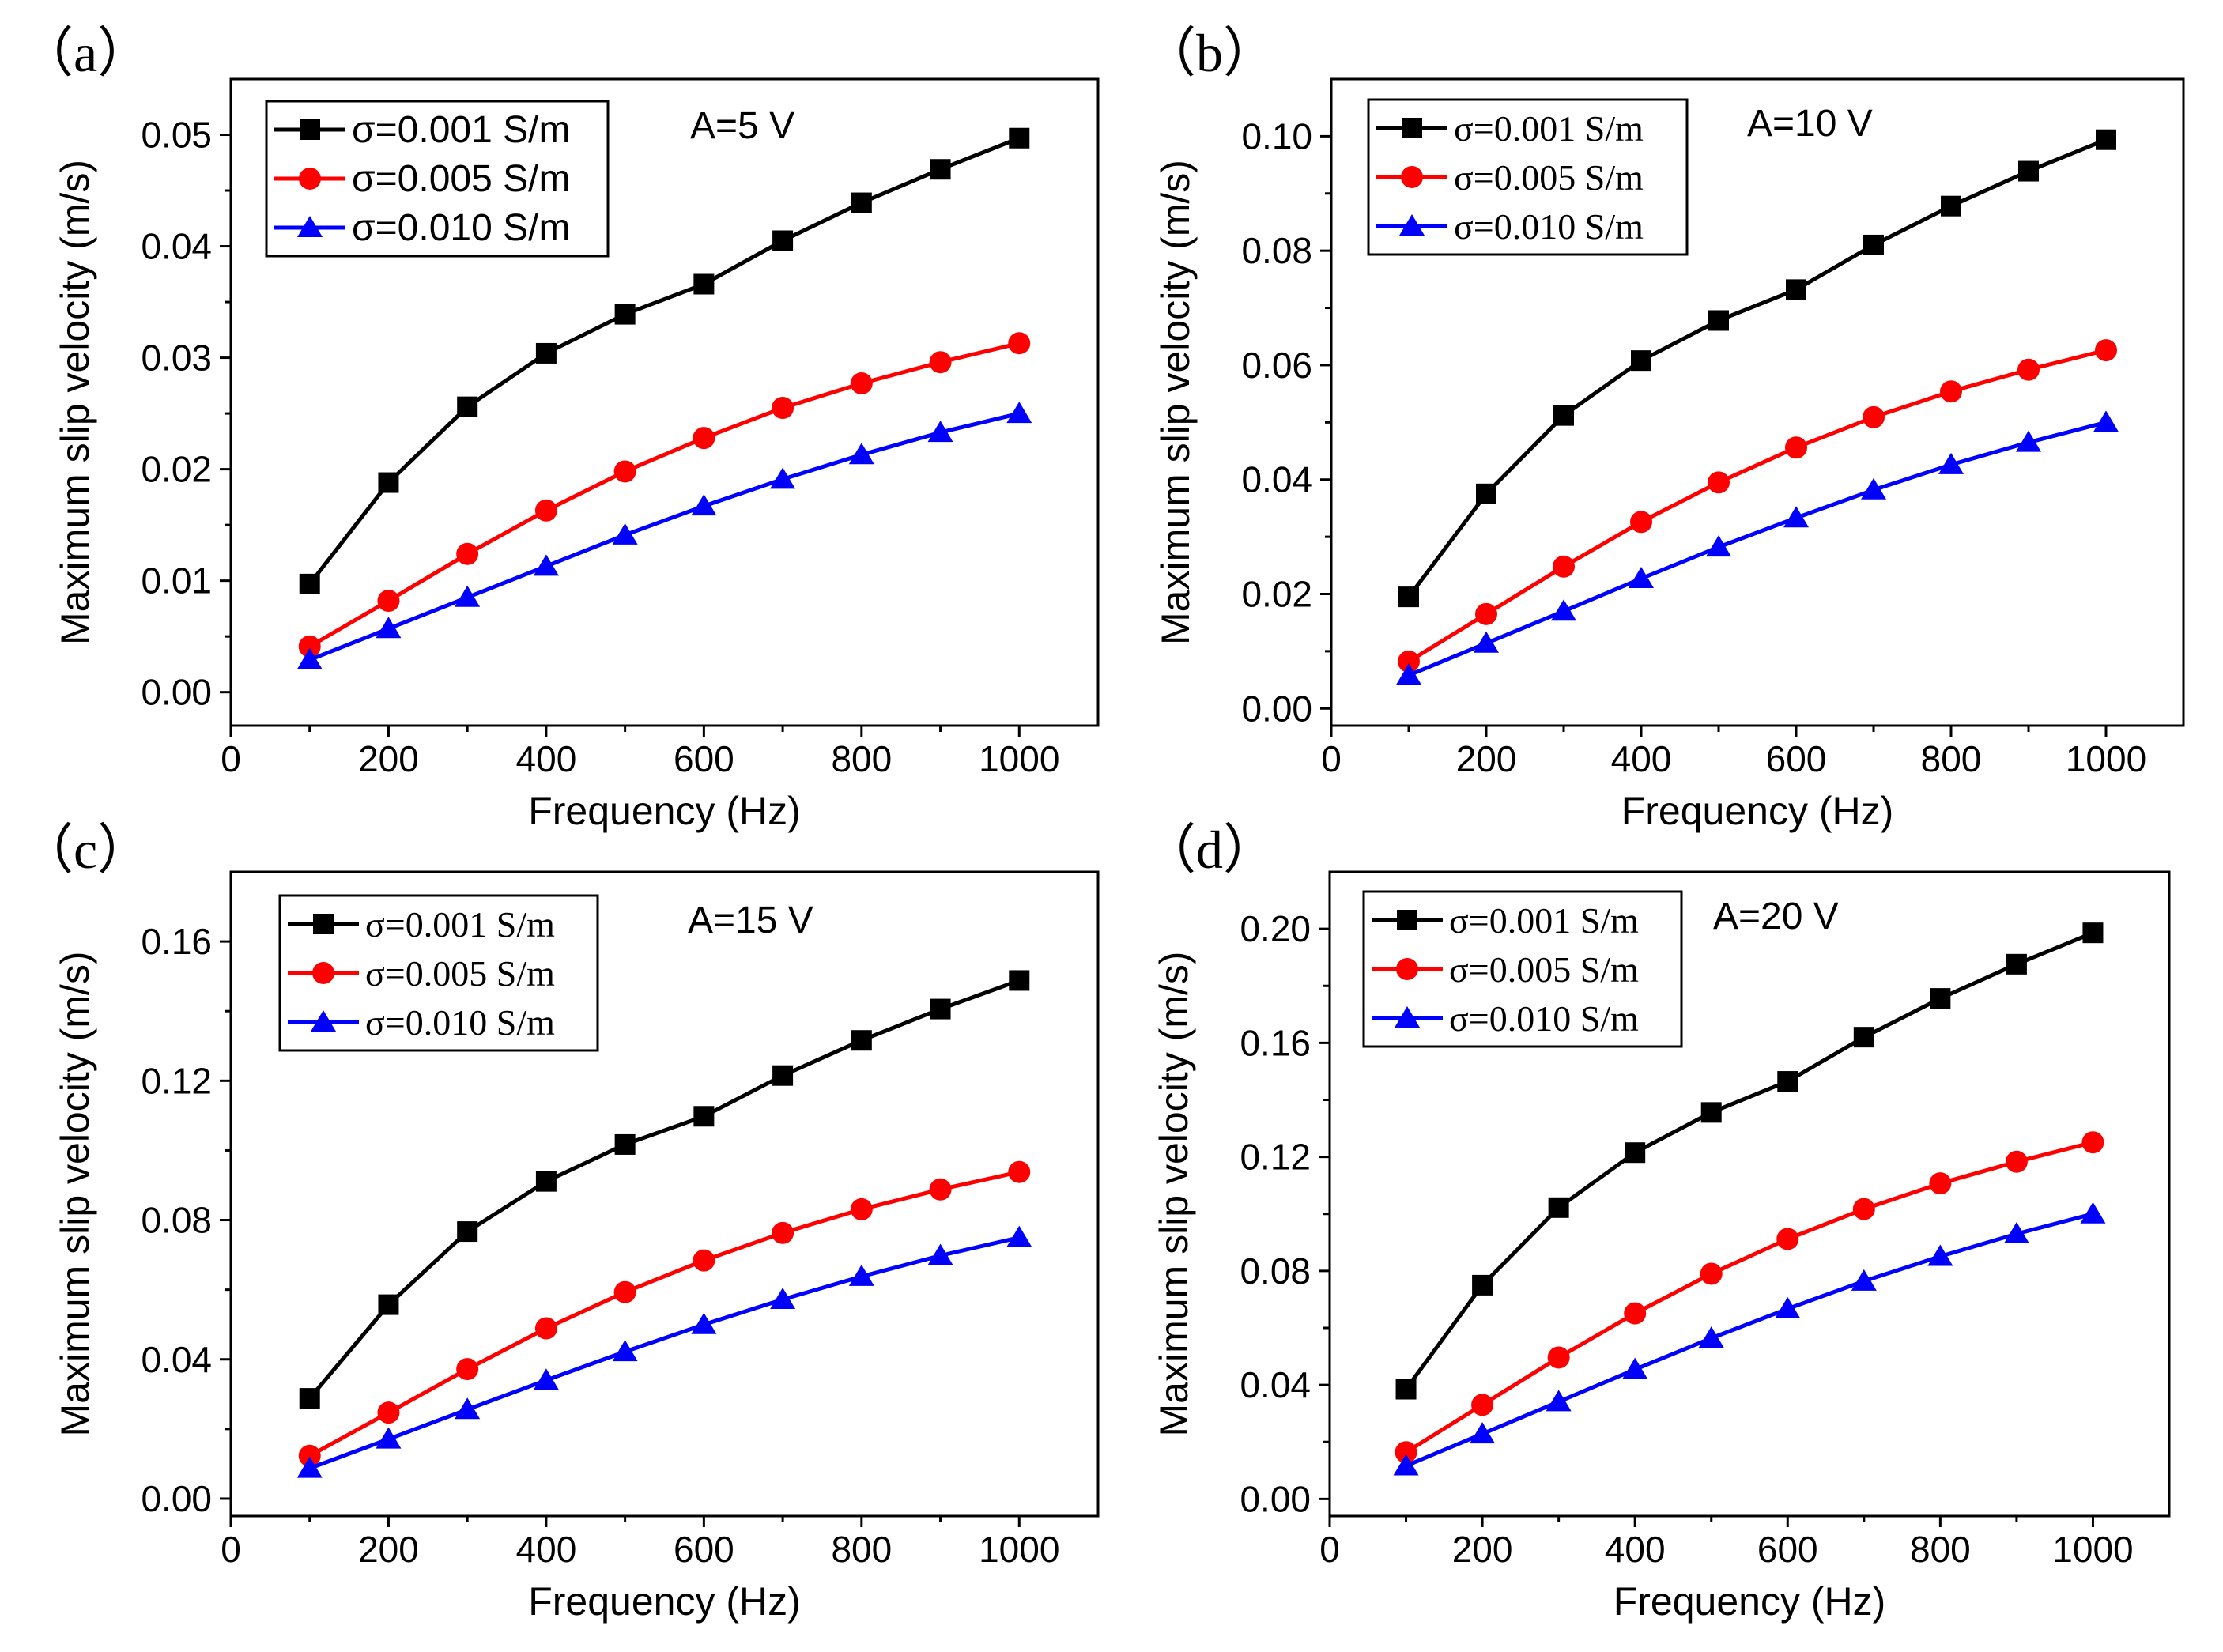 The width and height of the screenshot is (2223, 1652). I want to click on y-tick-label: 0.04, so click(1275, 1384).